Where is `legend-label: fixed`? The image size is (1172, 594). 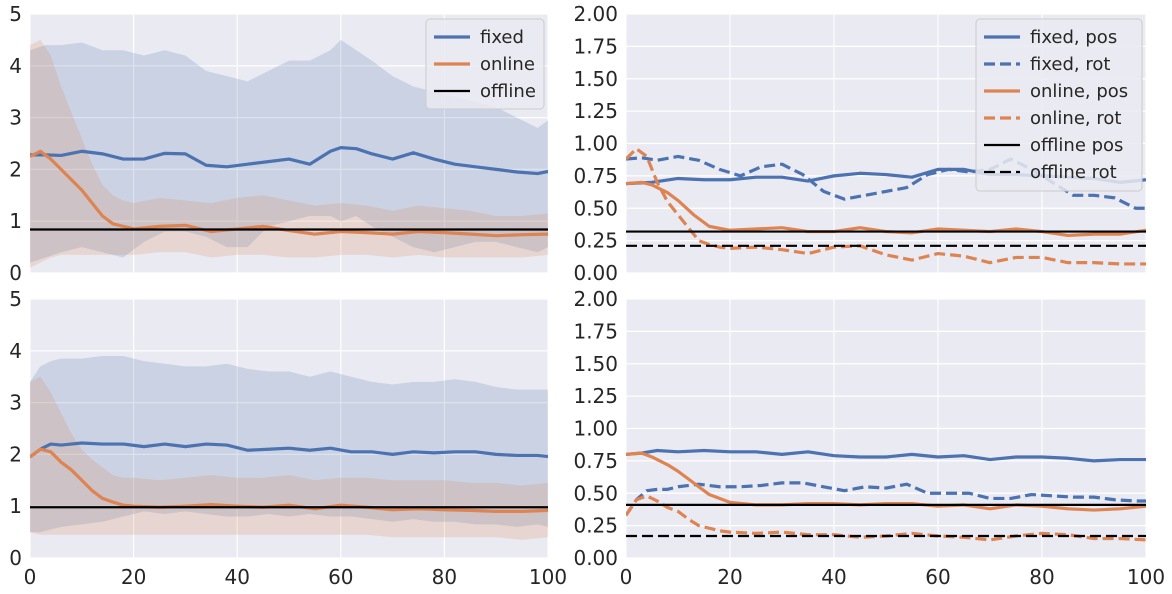
legend-label: fixed is located at coordinates (502, 37).